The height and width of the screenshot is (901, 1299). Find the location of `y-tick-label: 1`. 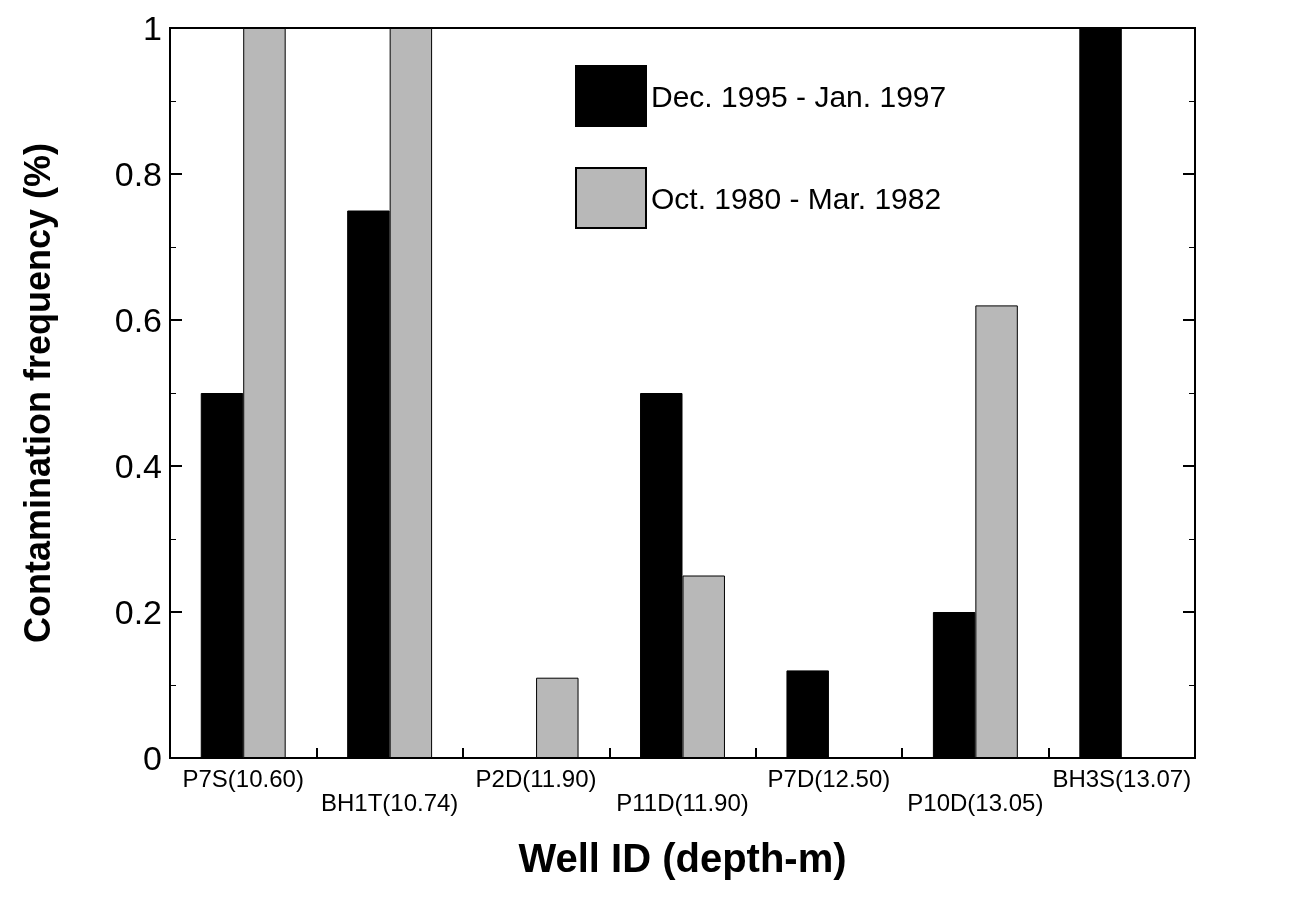

y-tick-label: 1 is located at coordinates (152, 28).